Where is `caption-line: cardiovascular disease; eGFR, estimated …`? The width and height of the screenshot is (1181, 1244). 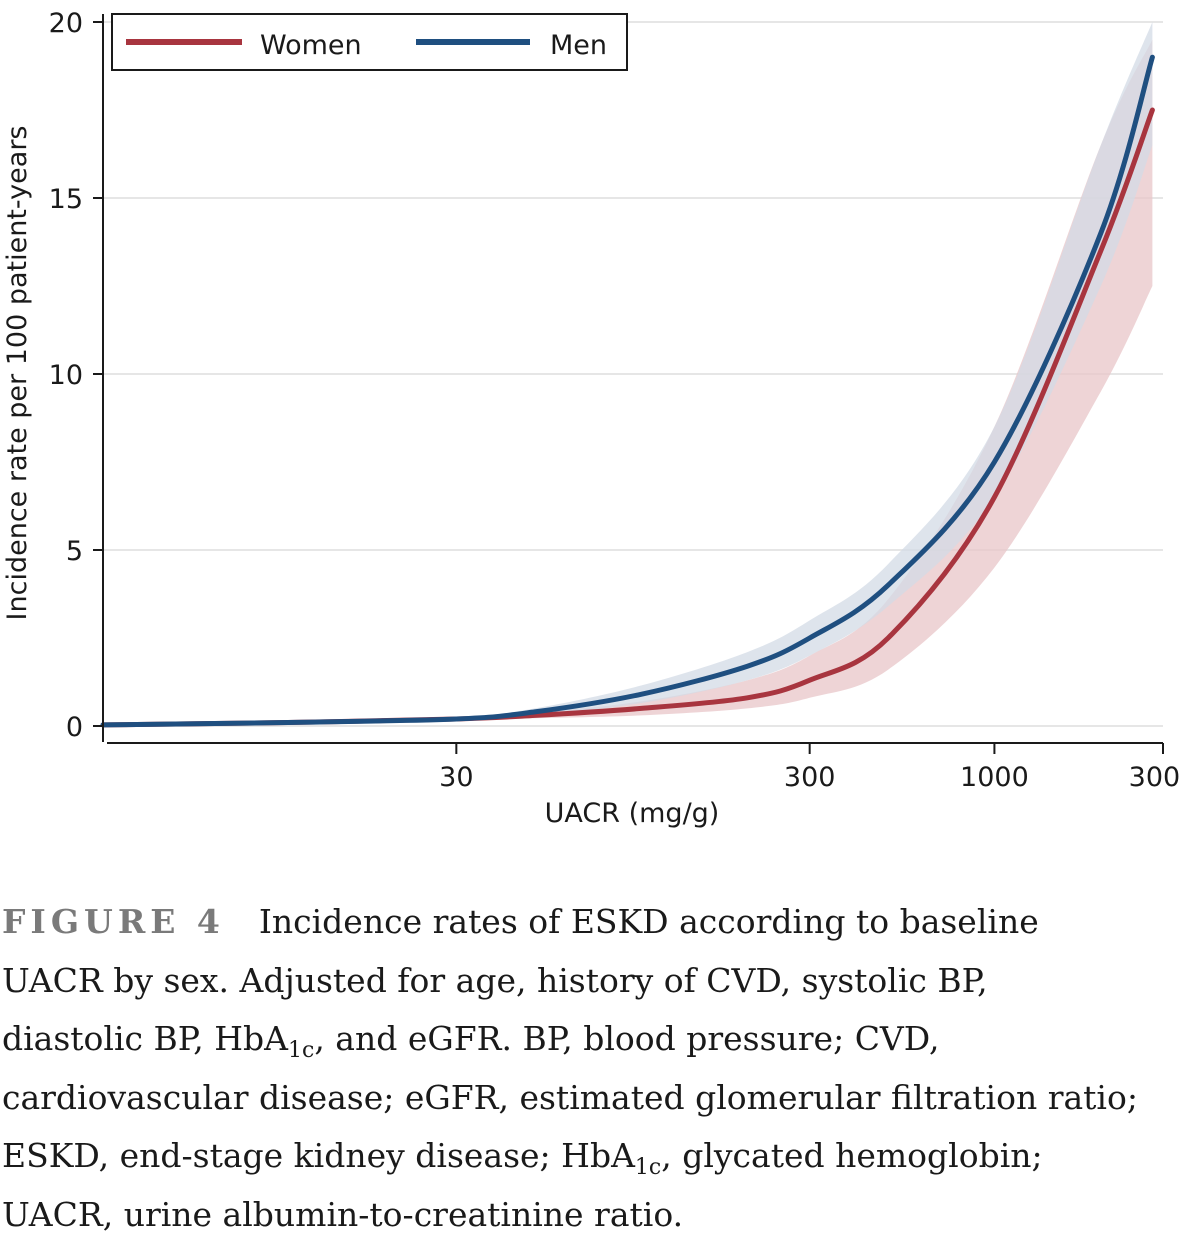
caption-line: cardiovascular disease; eGFR, estimated … is located at coordinates (589, 1098).